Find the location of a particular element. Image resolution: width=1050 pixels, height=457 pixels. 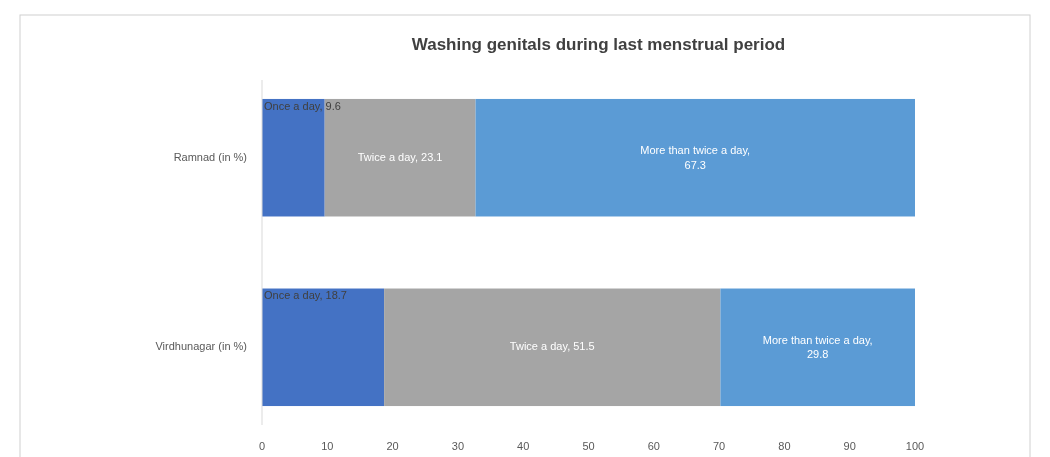

data-label: Once a day, 18.7 is located at coordinates (305, 295).